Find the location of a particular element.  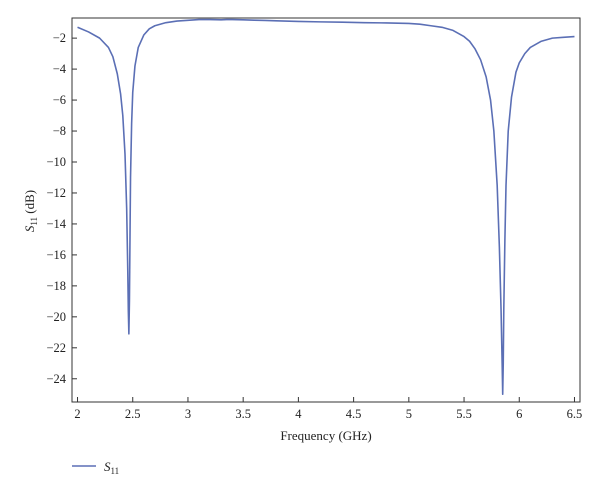

y-axis-ticks: −2 −4 −6 −8 −10 −12 −14 −16 −18 −20 −22 −24 is located at coordinates (61, 208).